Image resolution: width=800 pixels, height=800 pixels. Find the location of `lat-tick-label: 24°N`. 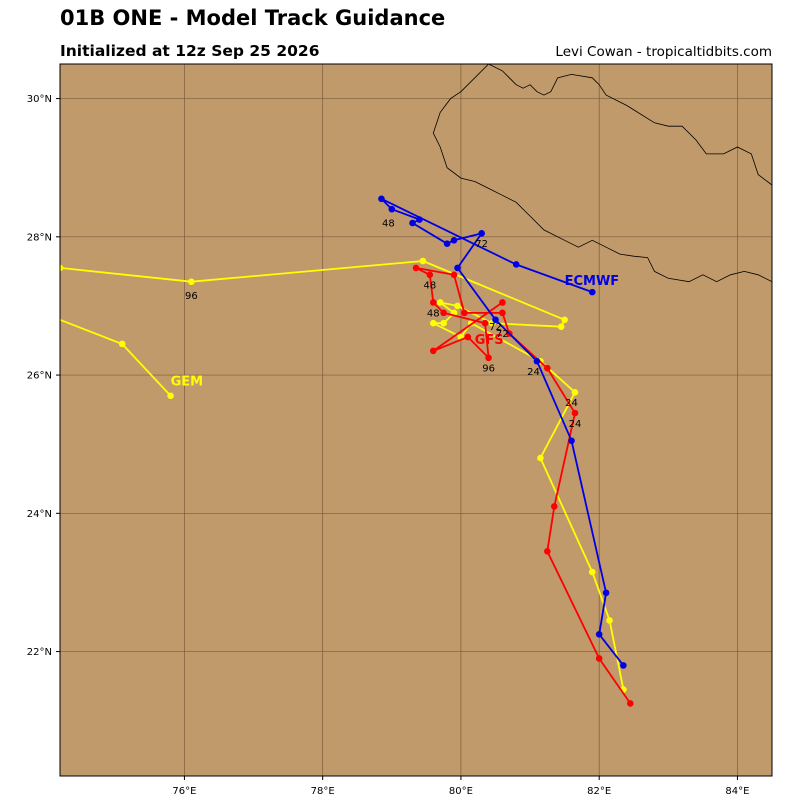

lat-tick-label: 24°N is located at coordinates (39, 514).